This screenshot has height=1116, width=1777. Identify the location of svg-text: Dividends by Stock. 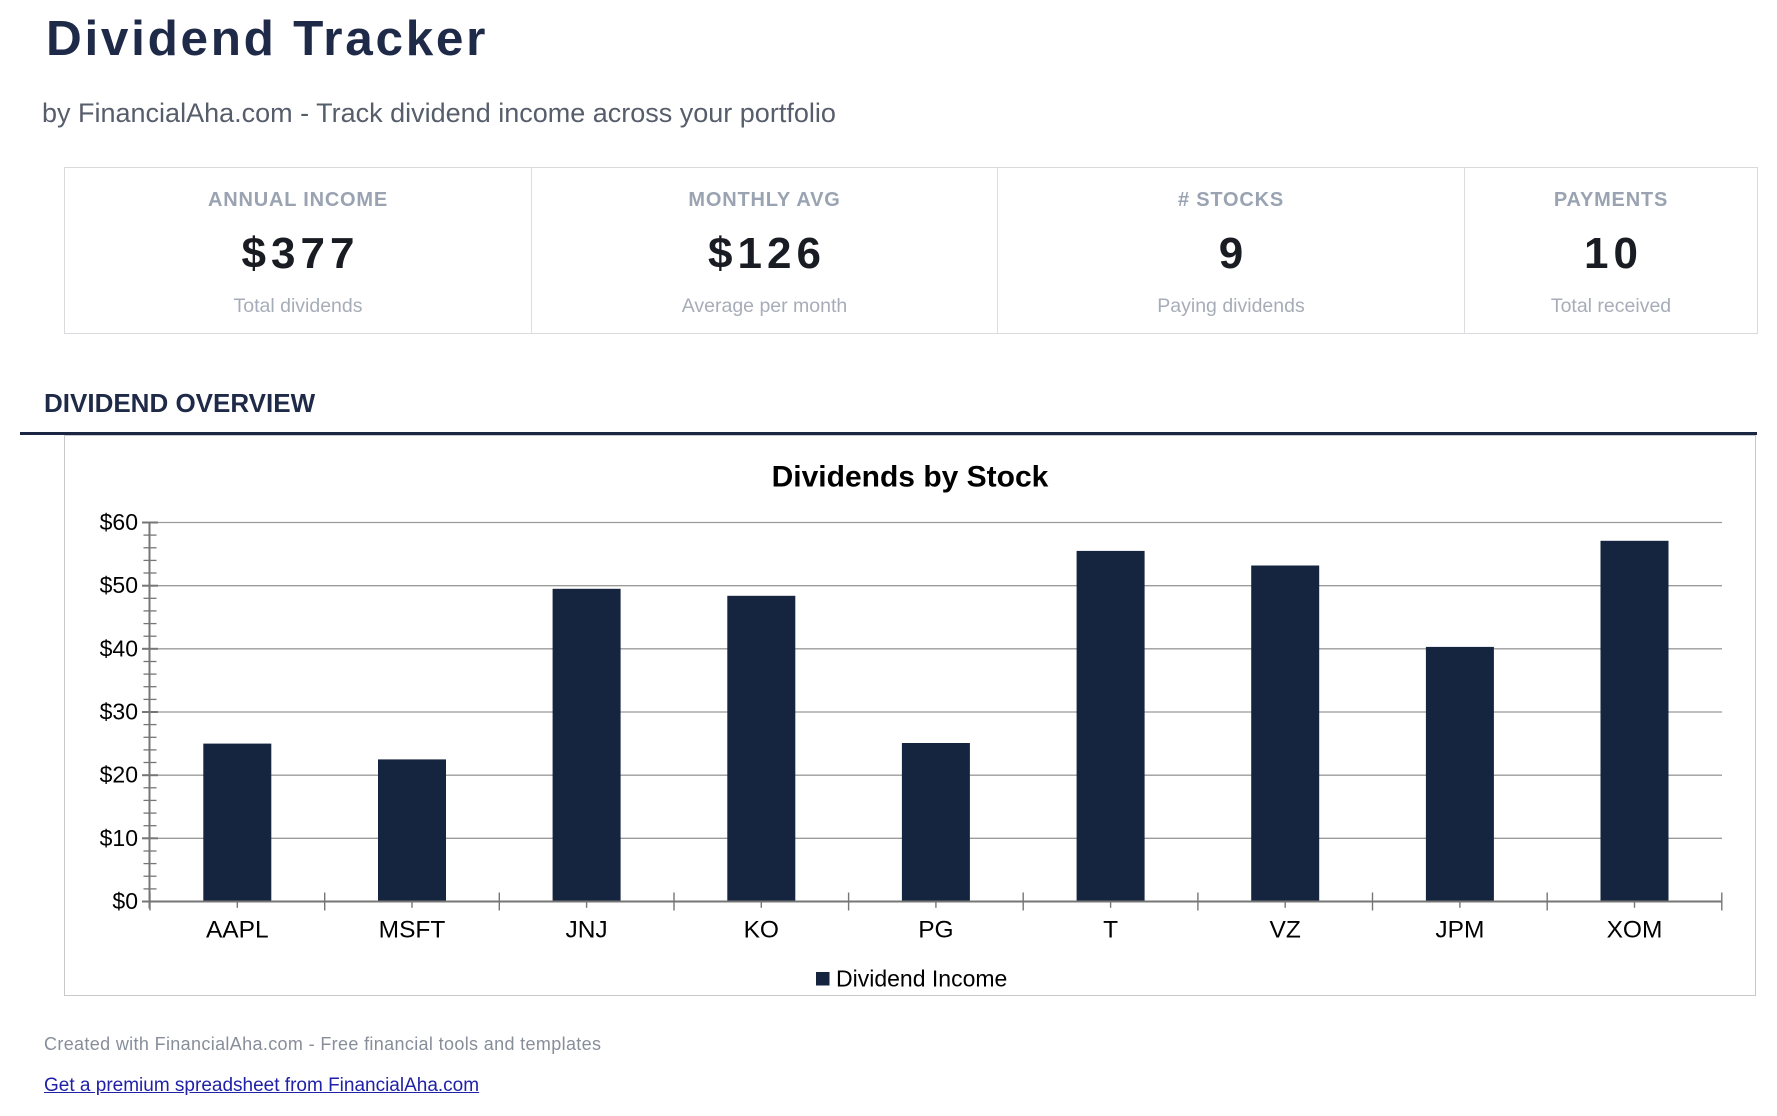
(910, 477).